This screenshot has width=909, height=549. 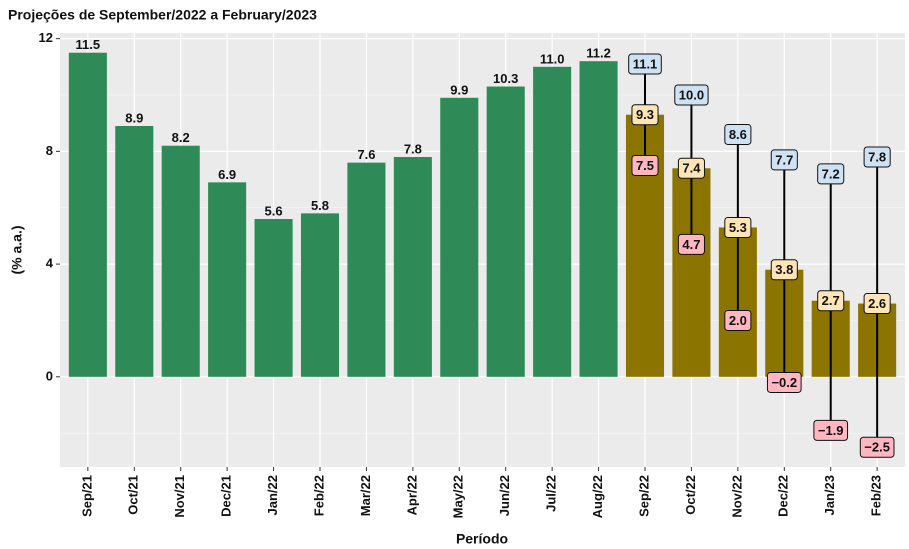 What do you see at coordinates (227, 174) in the screenshot?
I see `data-label: 6.9` at bounding box center [227, 174].